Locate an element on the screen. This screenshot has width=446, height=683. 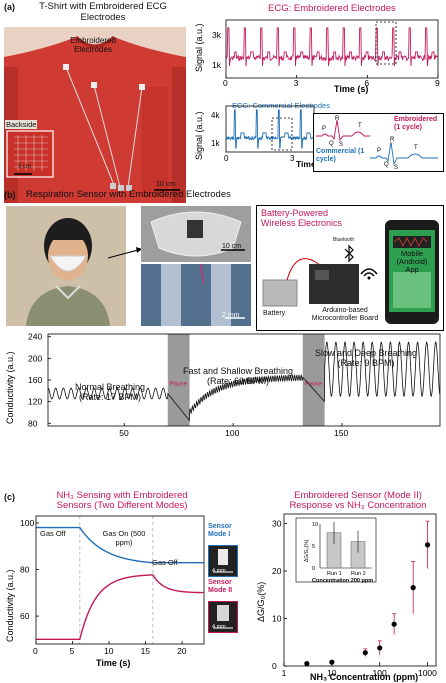
mode2-label: Sensor Mode II is located at coordinates (220, 586).